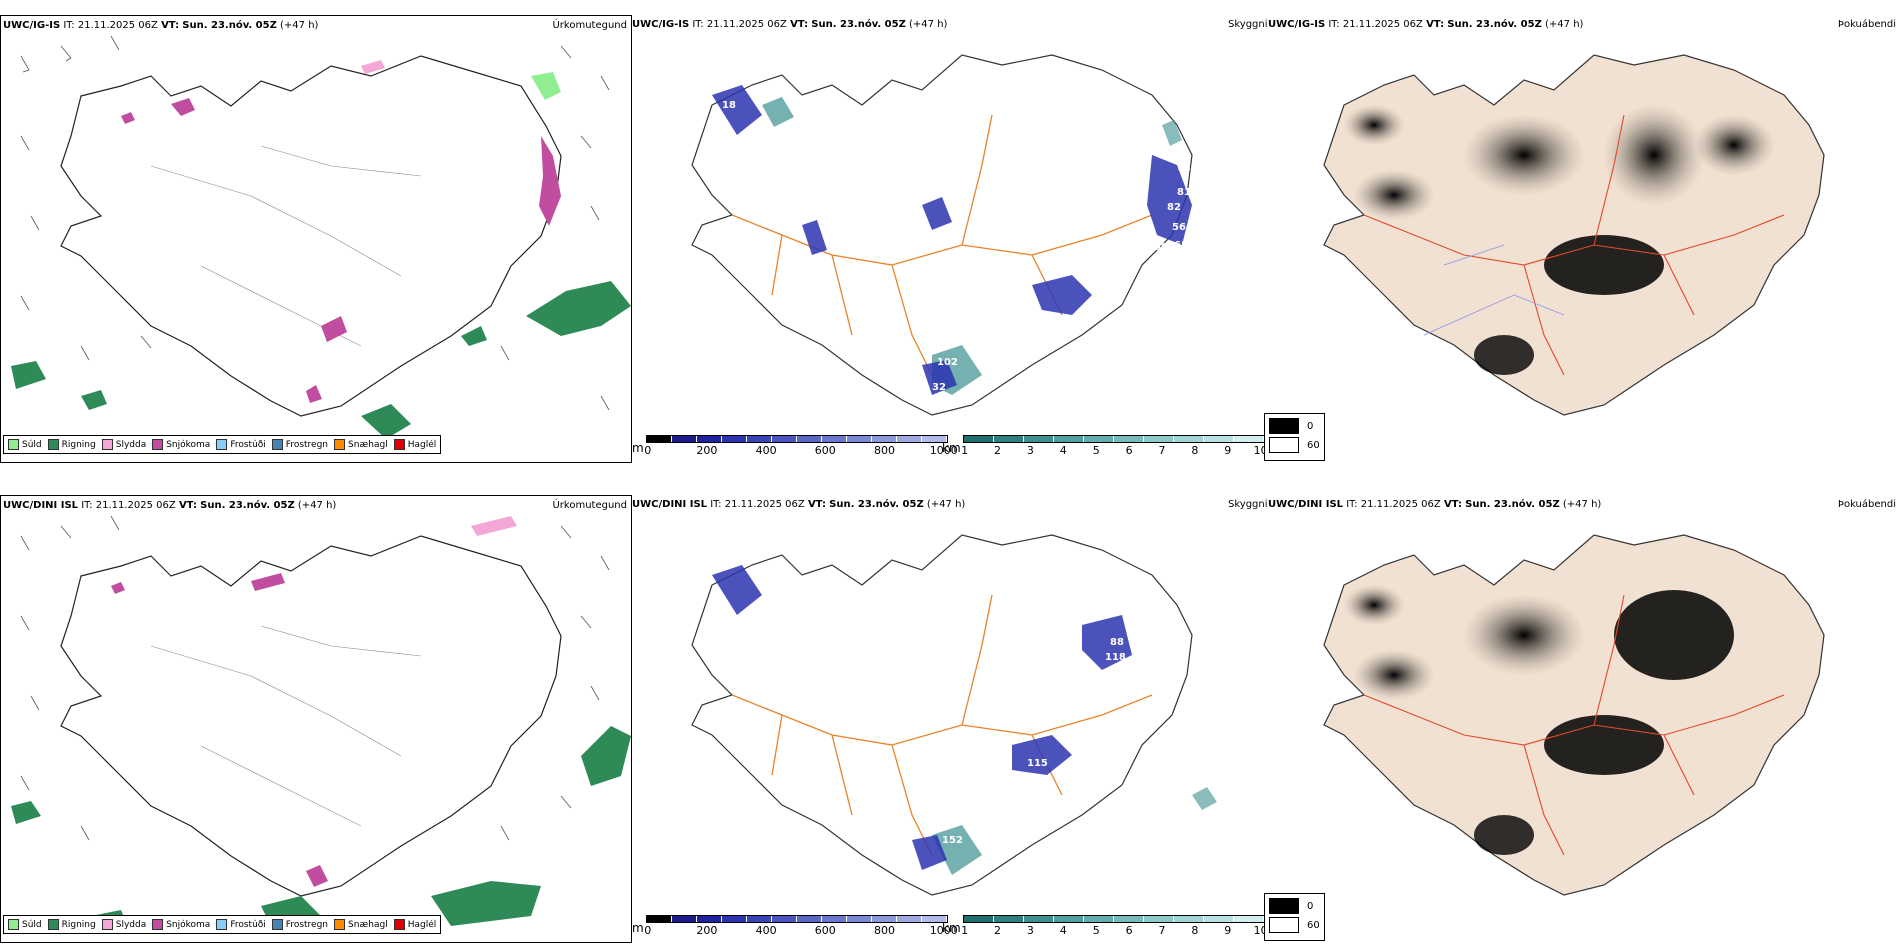 This screenshot has width=1900, height=950. What do you see at coordinates (311, 236) in the screenshot?
I see `iceland-outline` at bounding box center [311, 236].